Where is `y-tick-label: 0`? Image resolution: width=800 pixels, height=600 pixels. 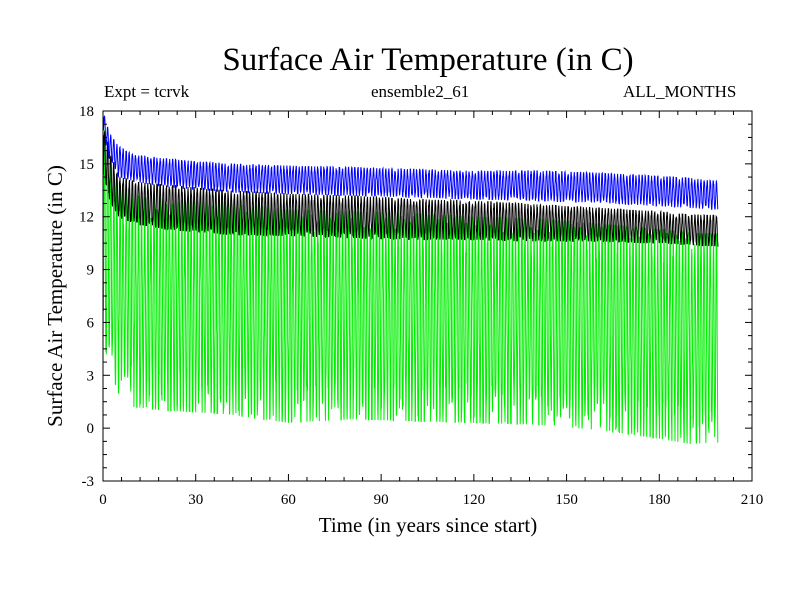 y-tick-label: 0 is located at coordinates (91, 429).